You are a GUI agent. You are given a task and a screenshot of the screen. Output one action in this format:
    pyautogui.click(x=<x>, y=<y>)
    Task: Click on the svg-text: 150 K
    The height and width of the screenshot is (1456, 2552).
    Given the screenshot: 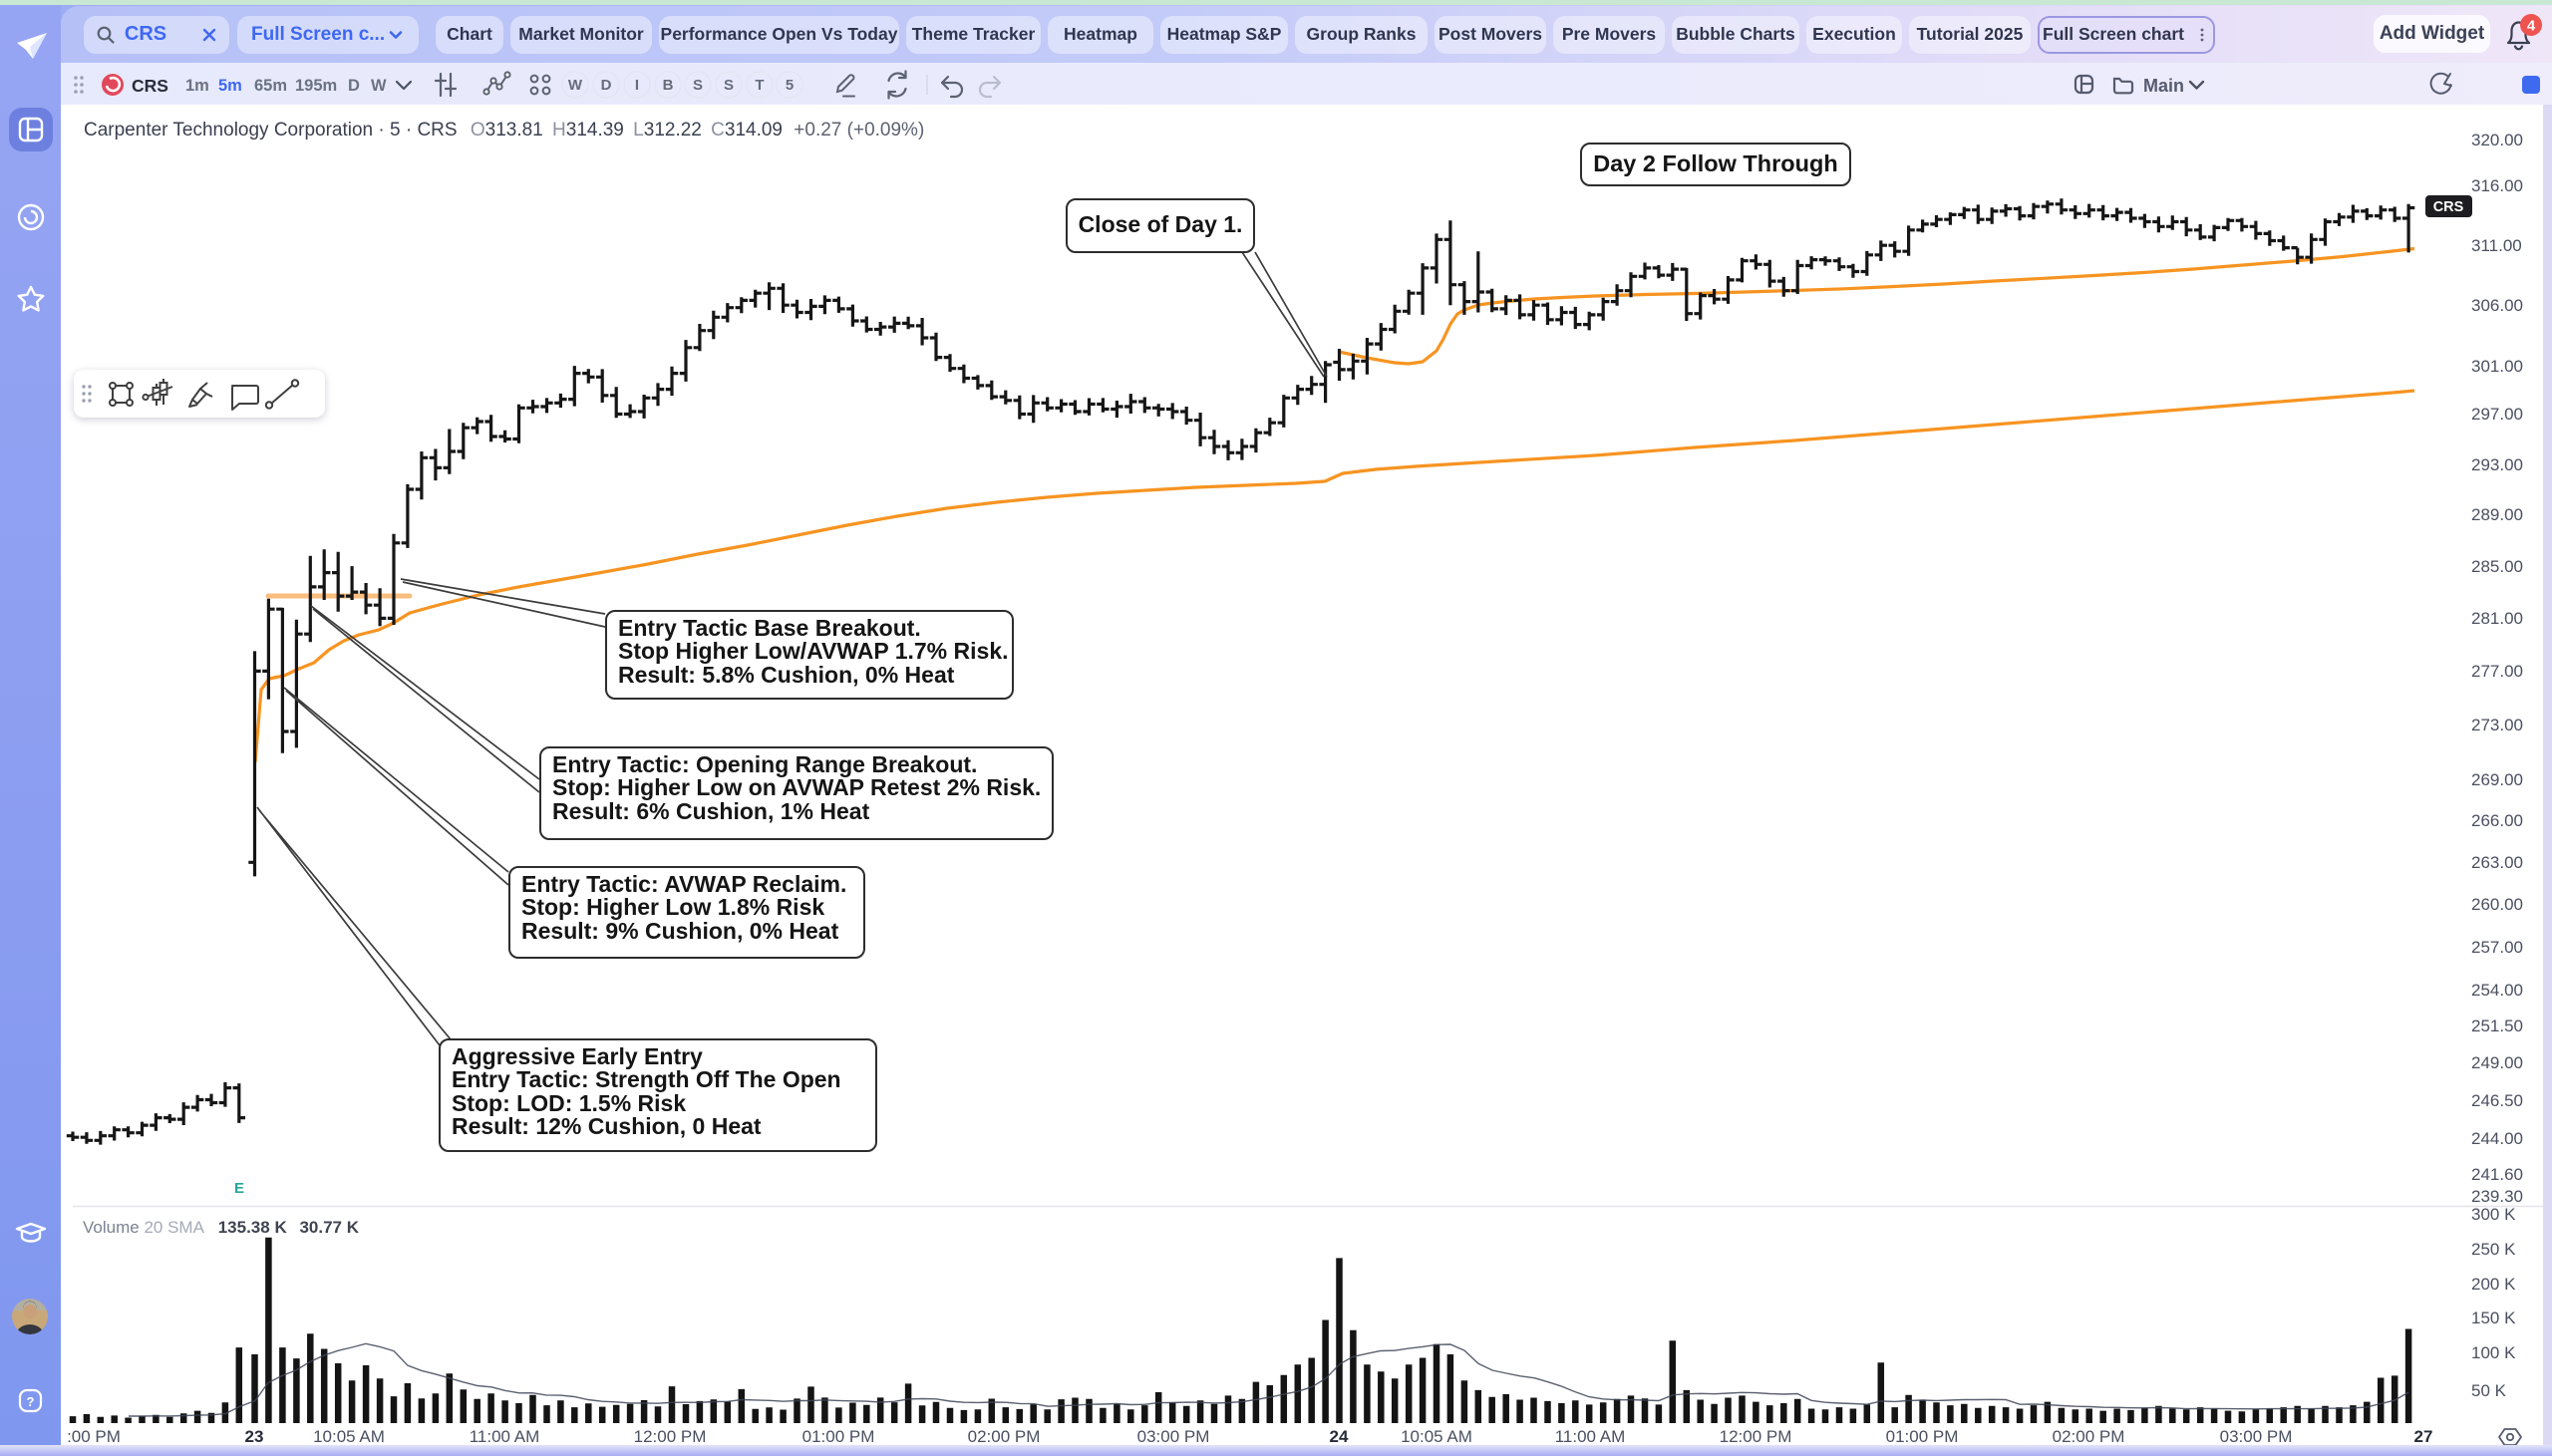 What is the action you would take?
    pyautogui.click(x=2493, y=1318)
    